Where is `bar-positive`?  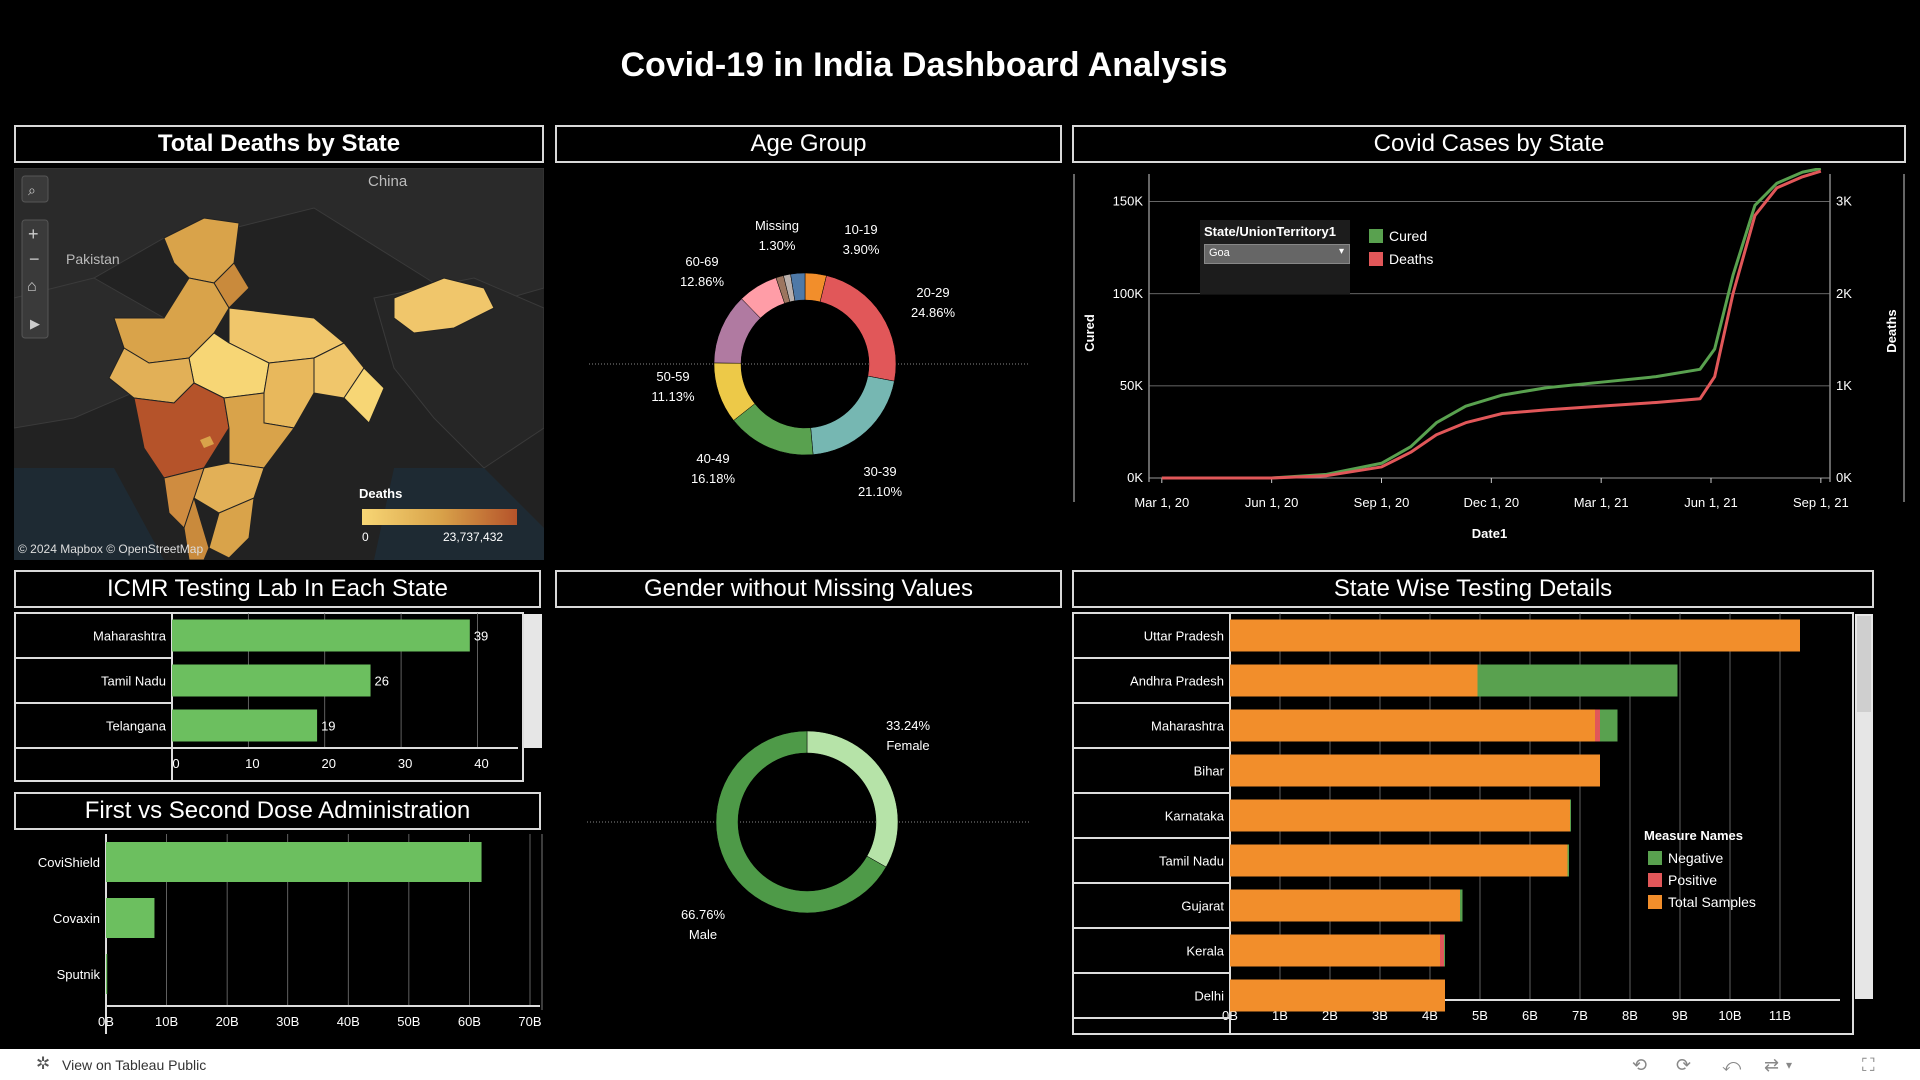
bar-positive is located at coordinates (1442, 950).